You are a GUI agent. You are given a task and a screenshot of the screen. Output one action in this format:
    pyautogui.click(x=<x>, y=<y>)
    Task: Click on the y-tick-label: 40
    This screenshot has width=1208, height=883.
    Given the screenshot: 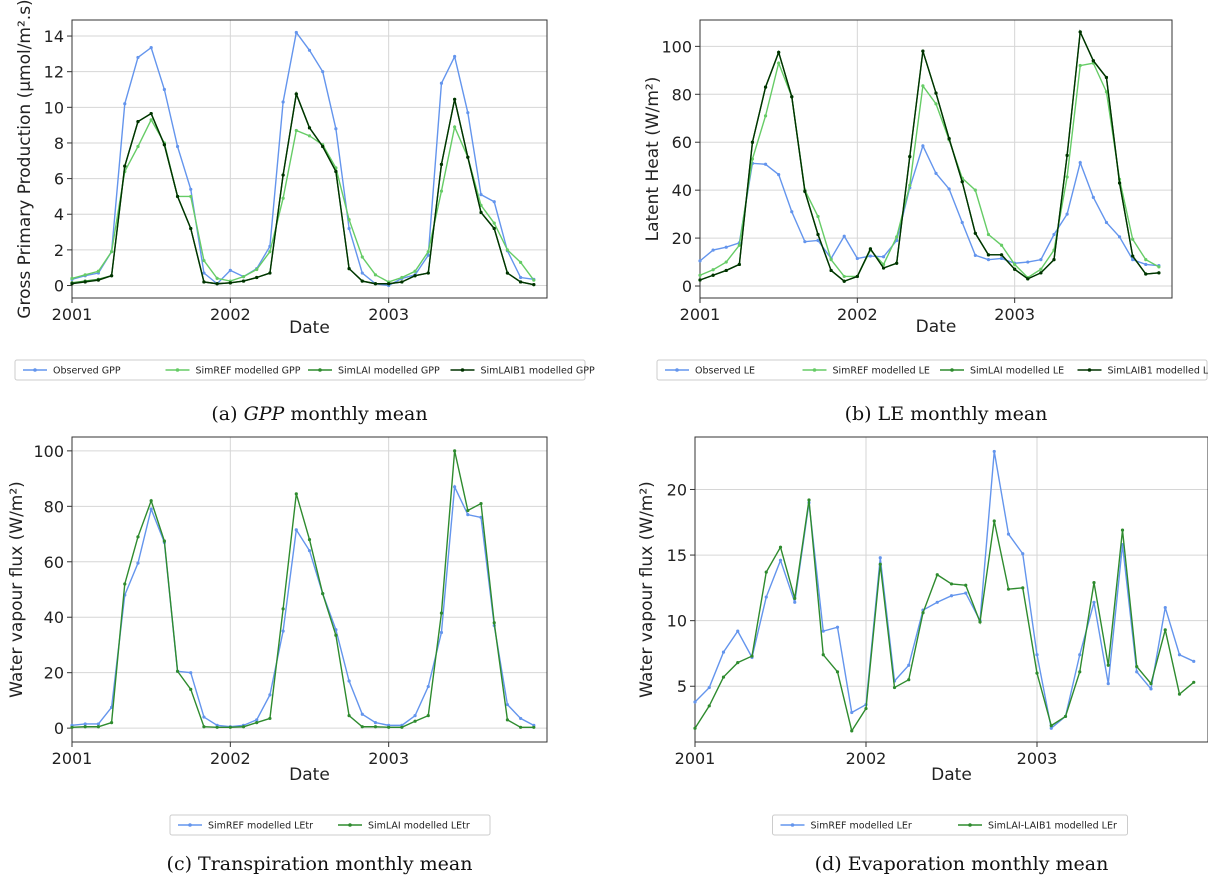 What is the action you would take?
    pyautogui.click(x=682, y=190)
    